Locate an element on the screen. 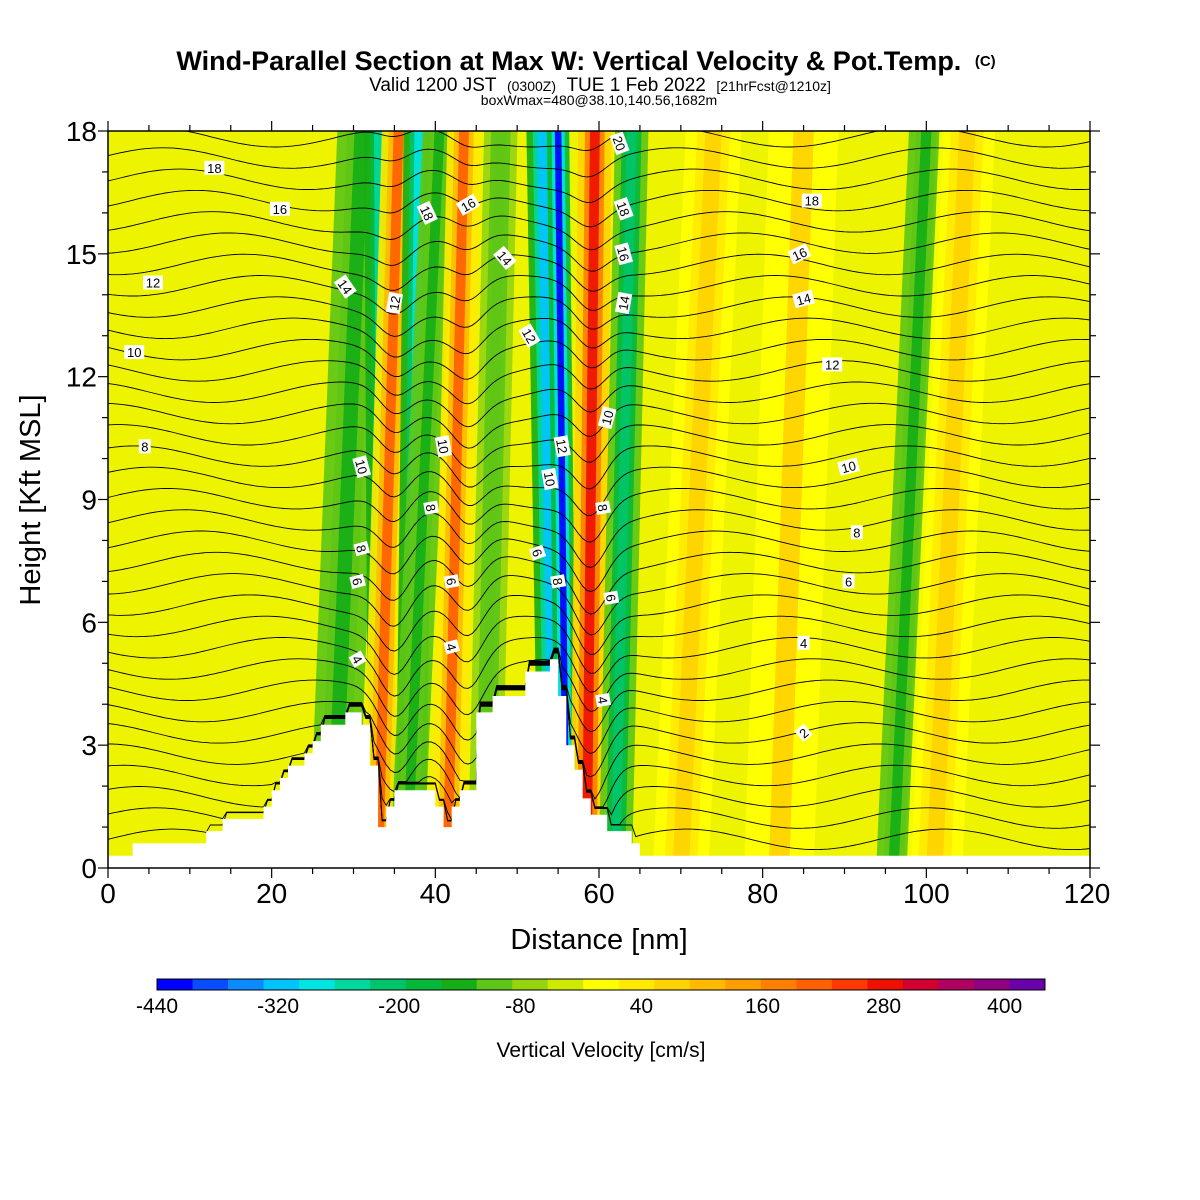  colorbar-frame is located at coordinates (601, 984).